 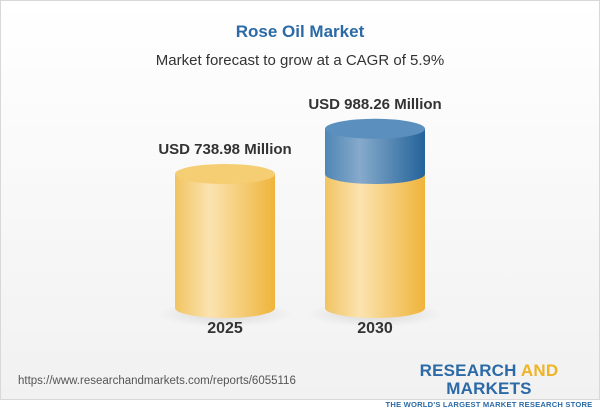 I want to click on cylinder-top-2030, so click(x=375, y=128).